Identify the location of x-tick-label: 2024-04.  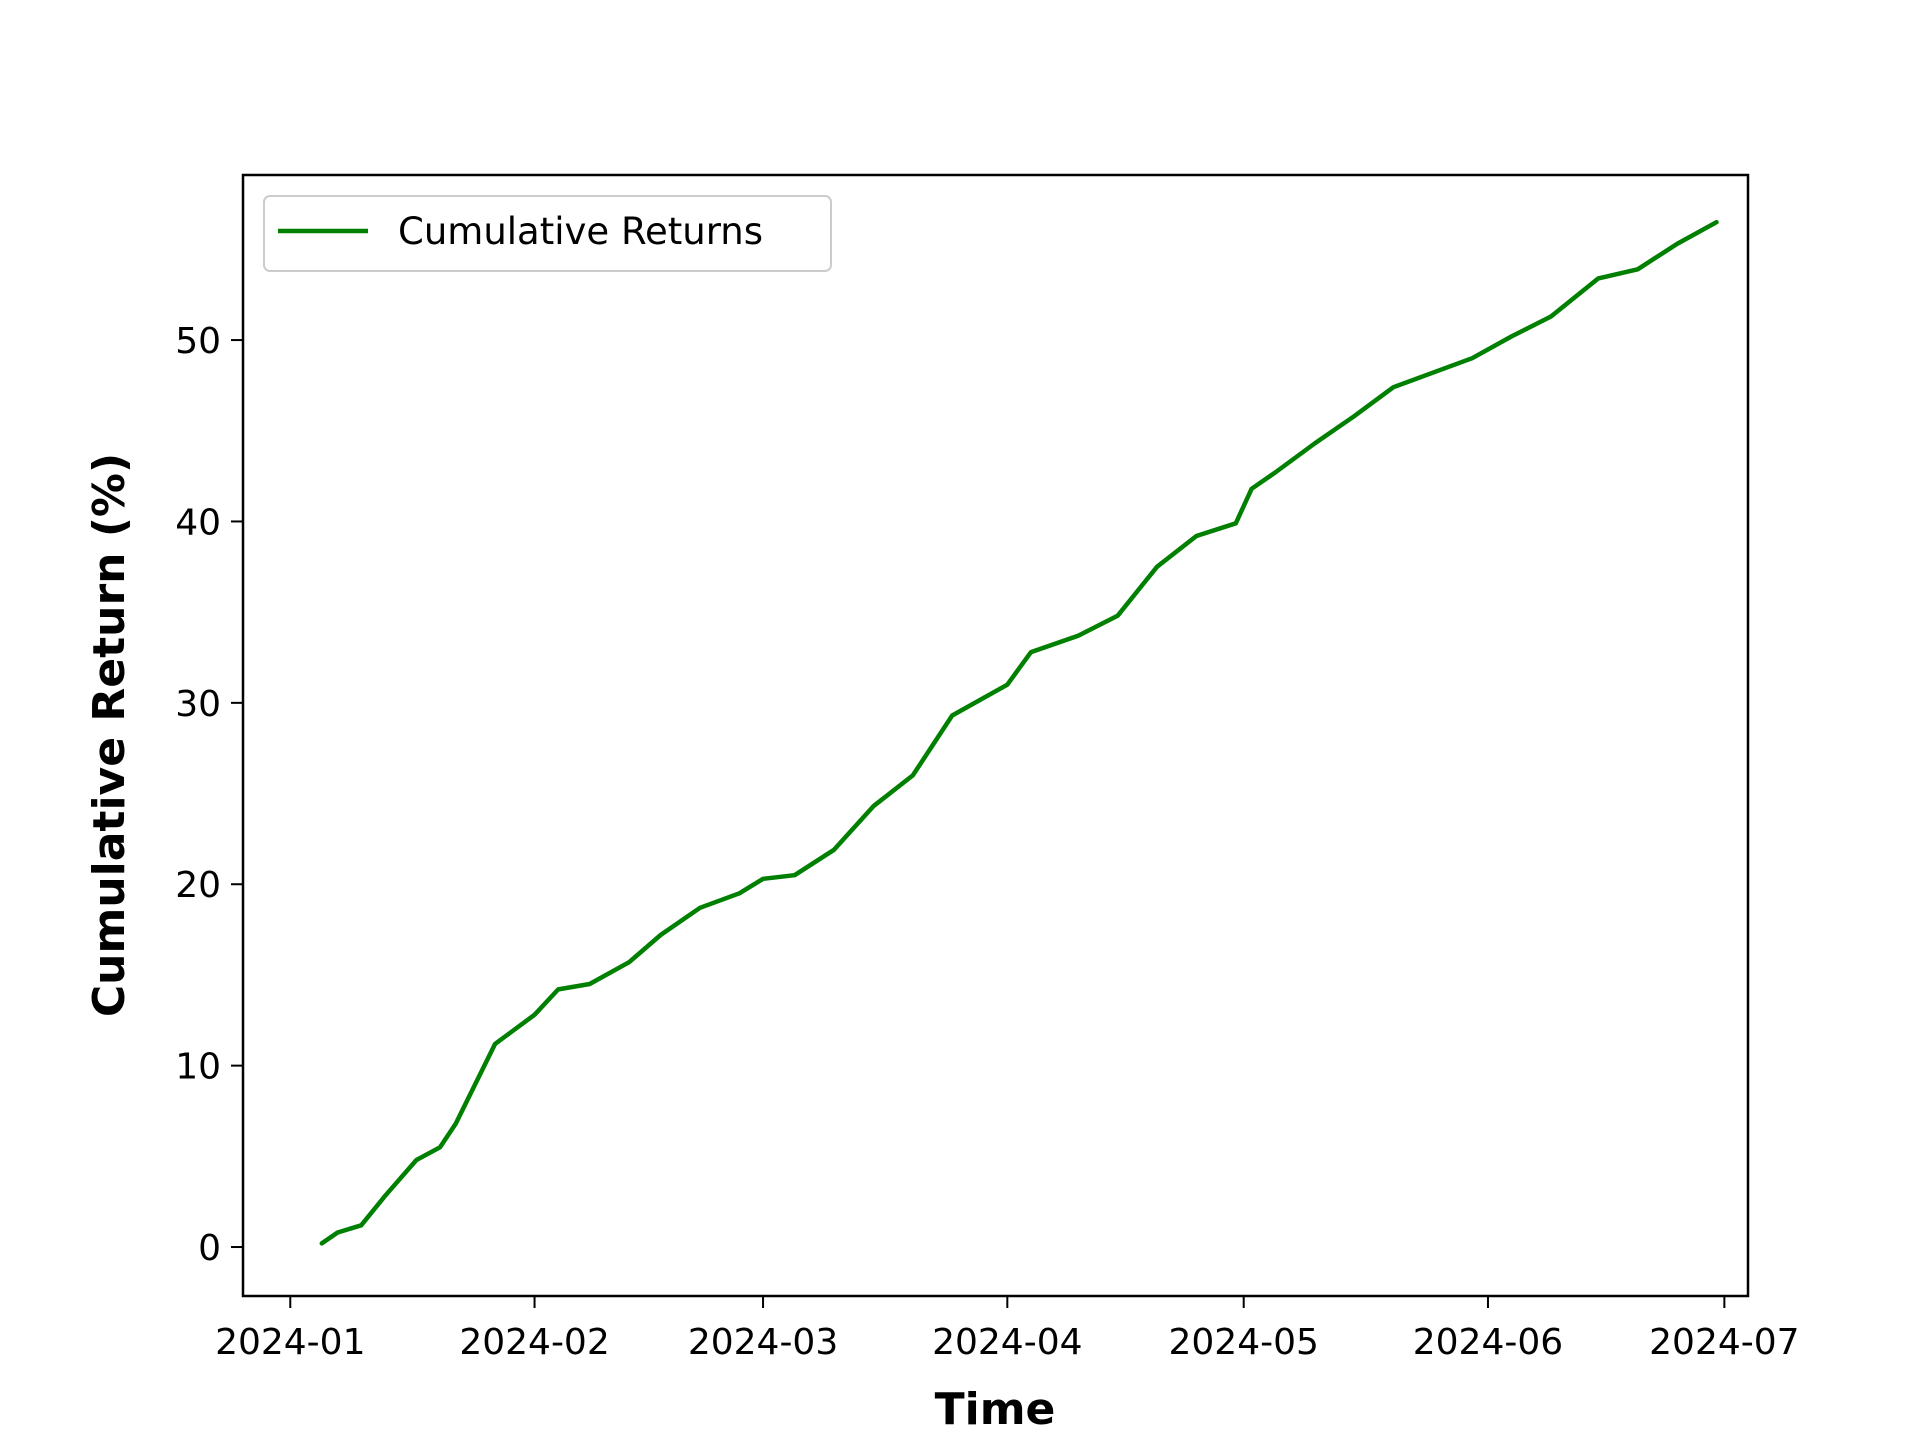
(1007, 1342).